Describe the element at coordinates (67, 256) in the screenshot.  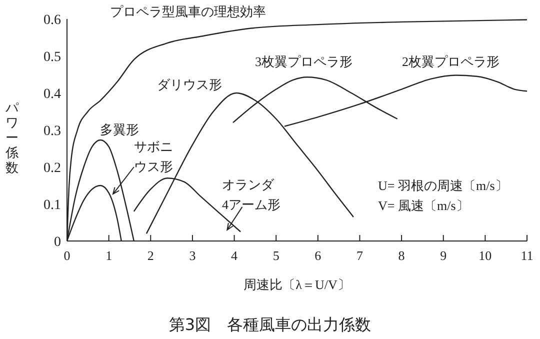
I see `x-tick-label: 0` at that location.